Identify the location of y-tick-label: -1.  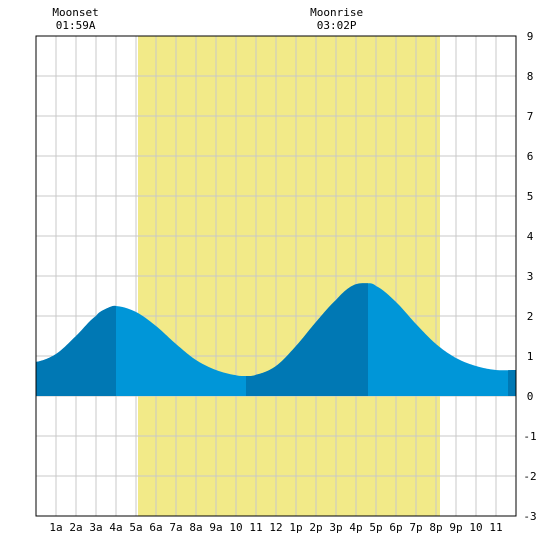
(529, 436).